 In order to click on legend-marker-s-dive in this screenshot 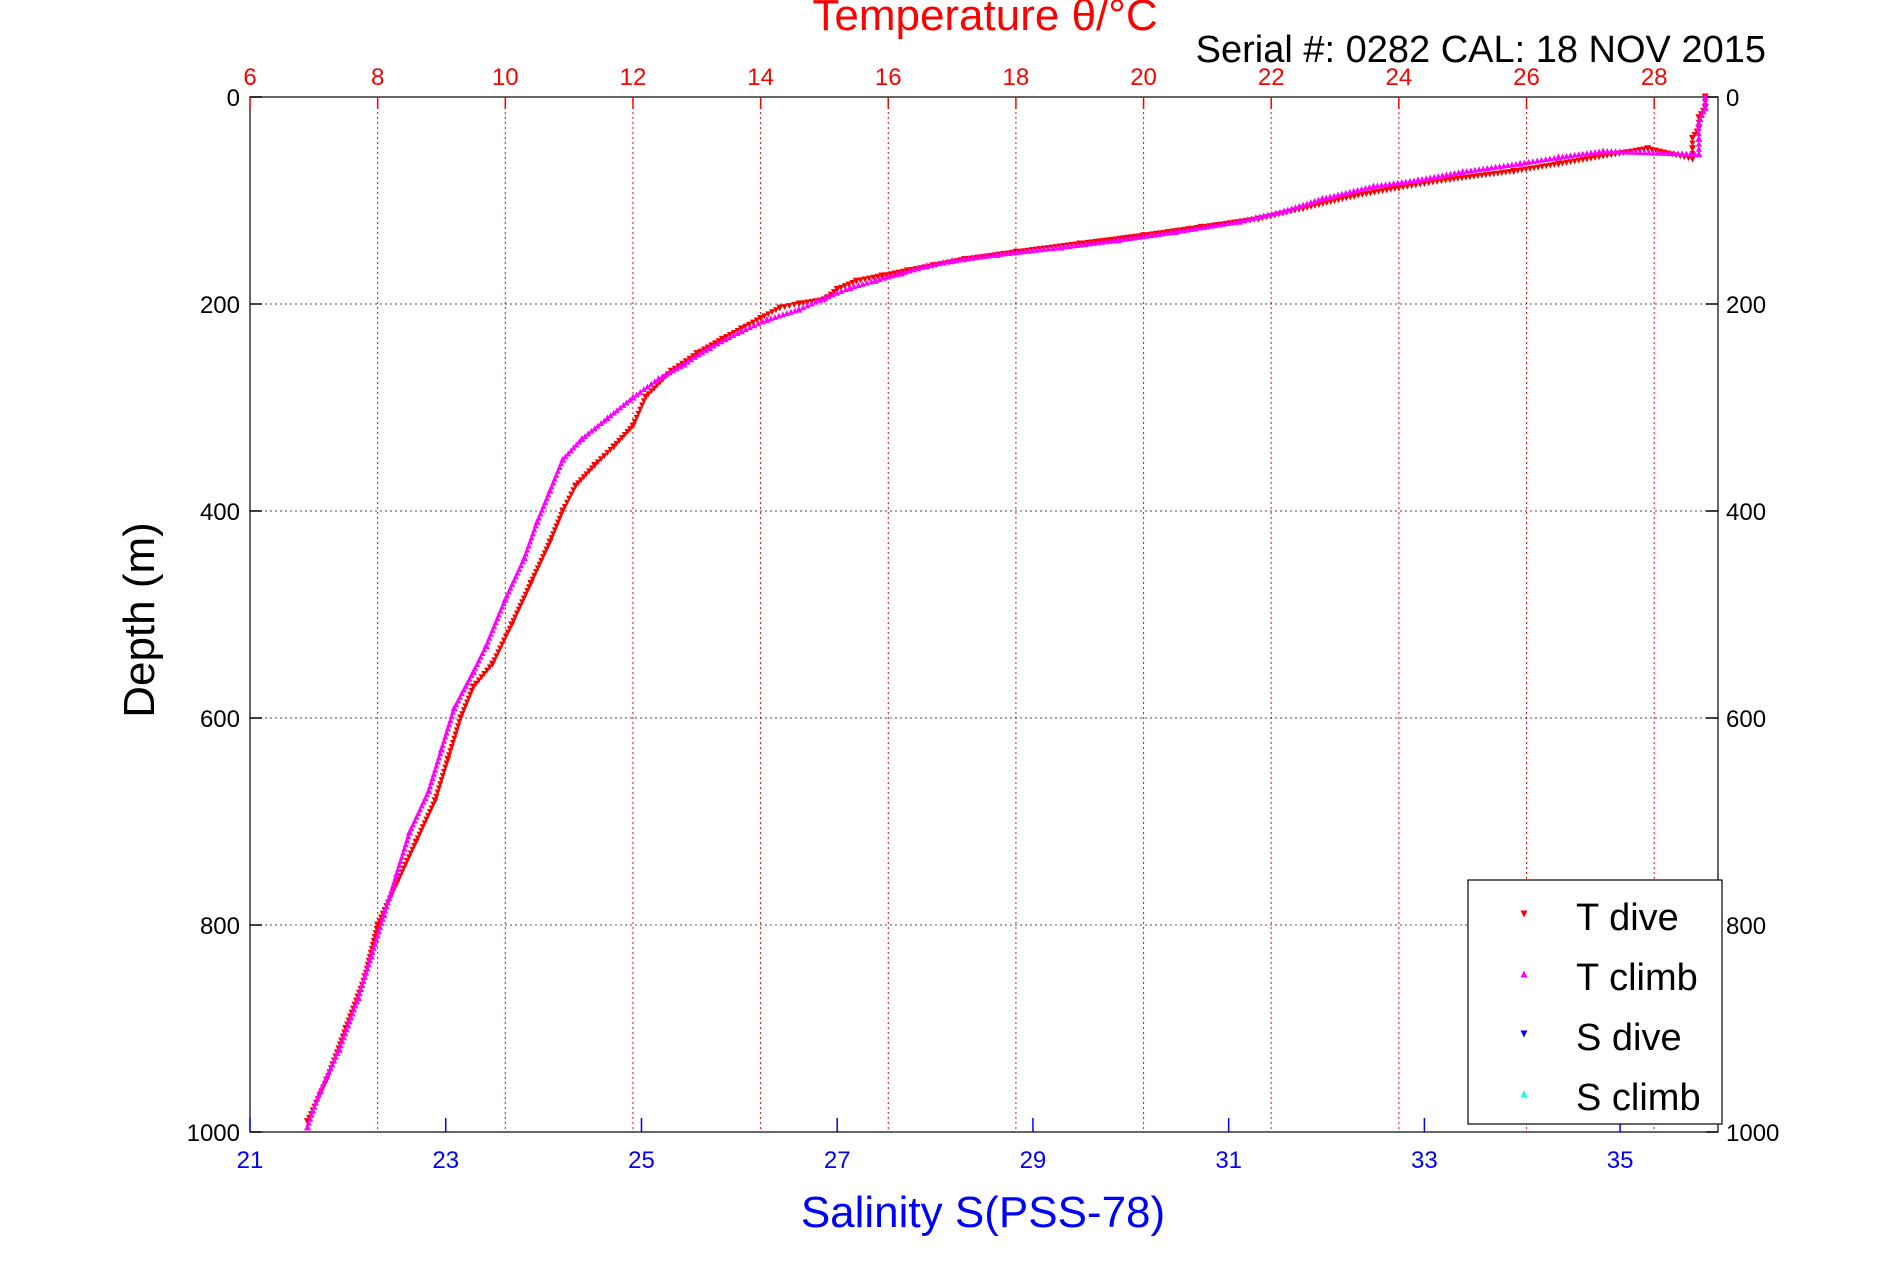, I will do `click(1524, 1034)`.